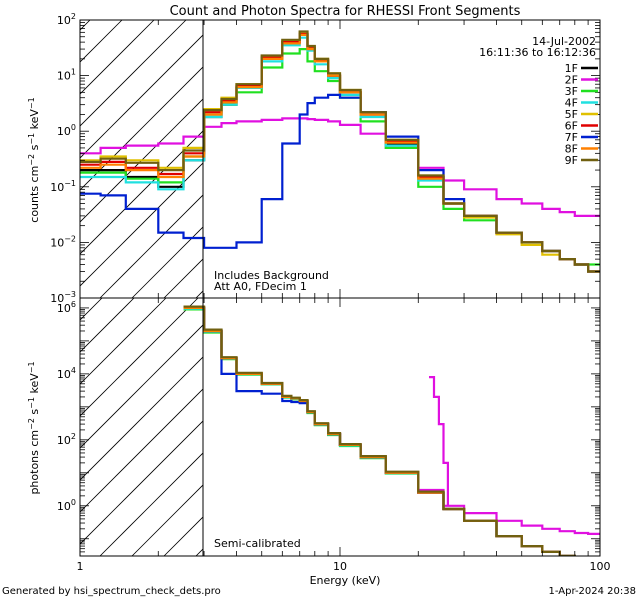 The width and height of the screenshot is (640, 600). Describe the element at coordinates (63, 186) in the screenshot. I see `y-tick-label: 10⁻¹` at that location.